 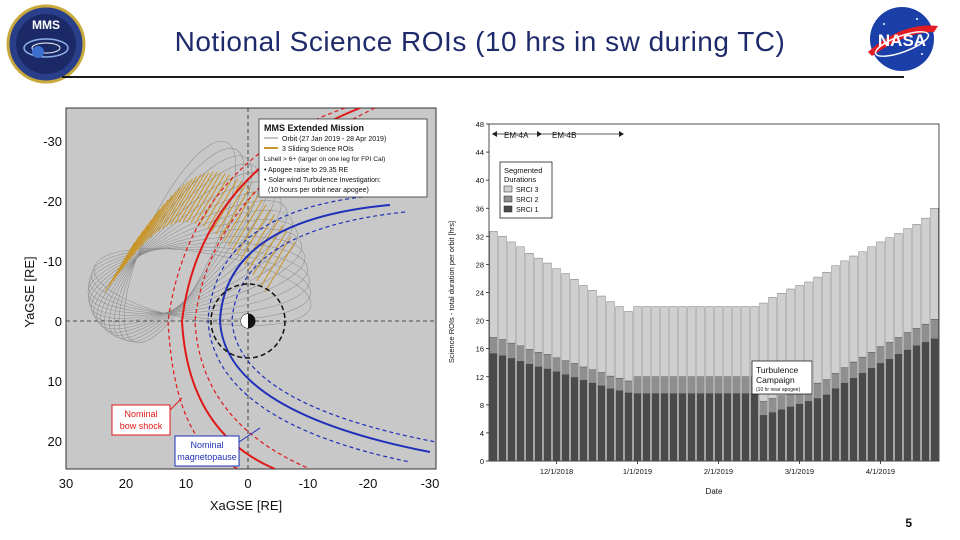 I want to click on bar-y-tick-label: 24, so click(x=480, y=293).